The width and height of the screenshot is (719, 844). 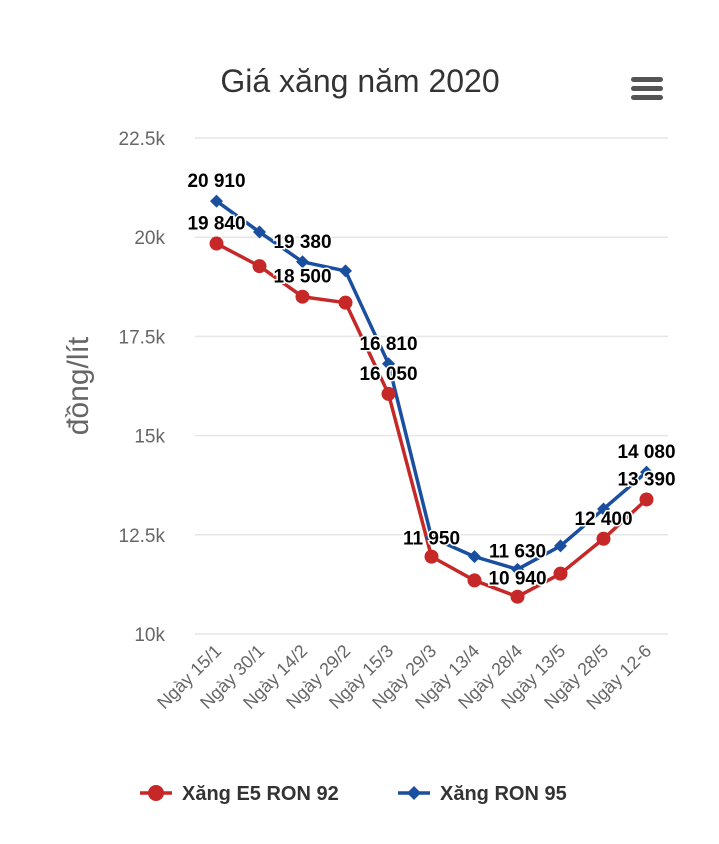 I want to click on y-tick-label: 20k, so click(x=149, y=238).